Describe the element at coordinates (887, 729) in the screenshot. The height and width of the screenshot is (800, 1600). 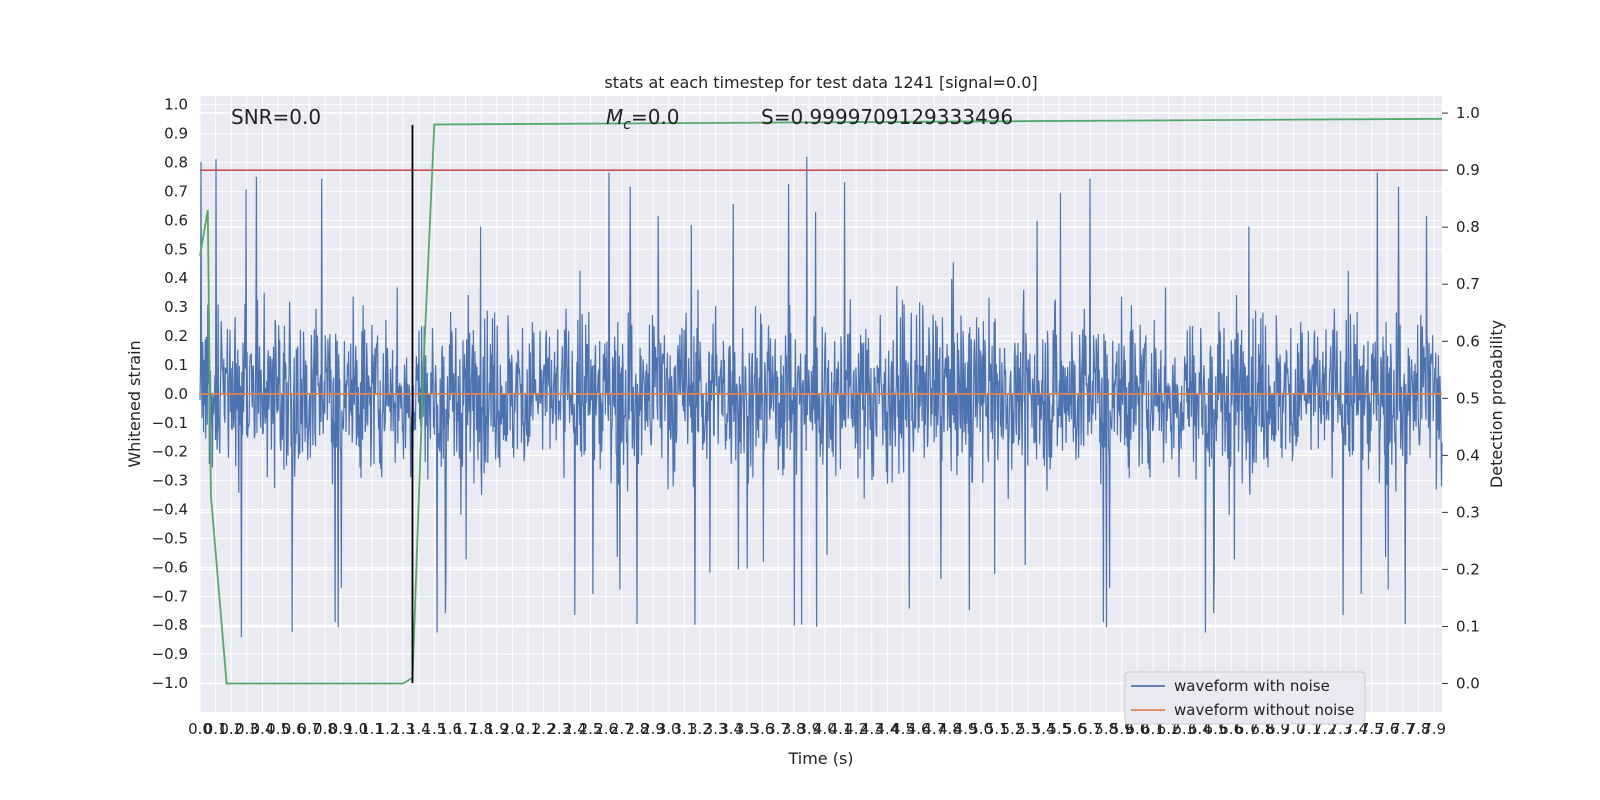
I see `x-tick-label: 4.4` at that location.